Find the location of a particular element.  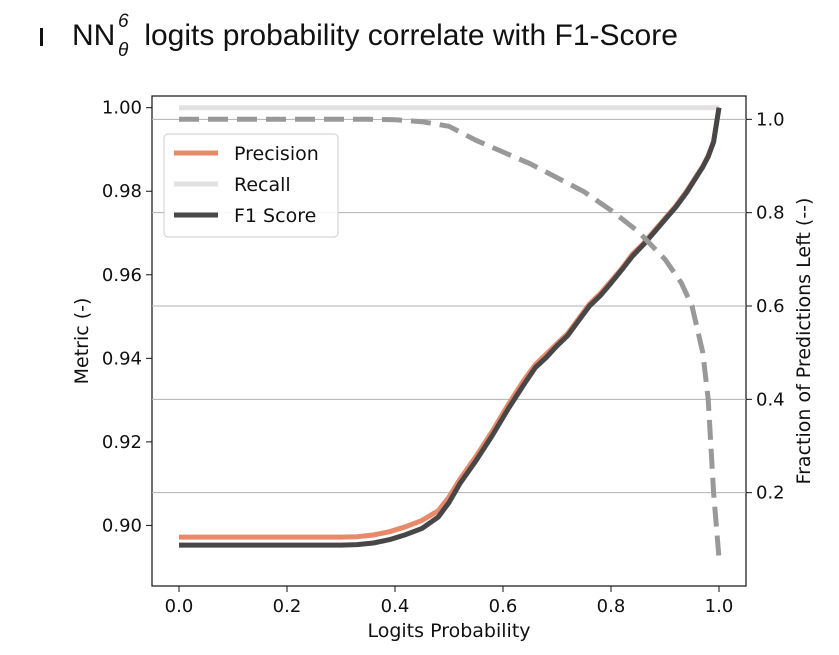

y-tick-label-4: 0.98 is located at coordinates (122, 191).